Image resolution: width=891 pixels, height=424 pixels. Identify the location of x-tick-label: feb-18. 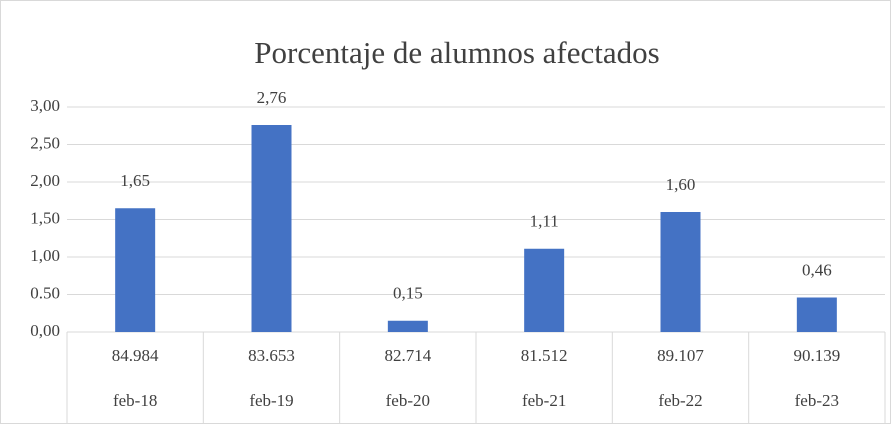
(135, 400).